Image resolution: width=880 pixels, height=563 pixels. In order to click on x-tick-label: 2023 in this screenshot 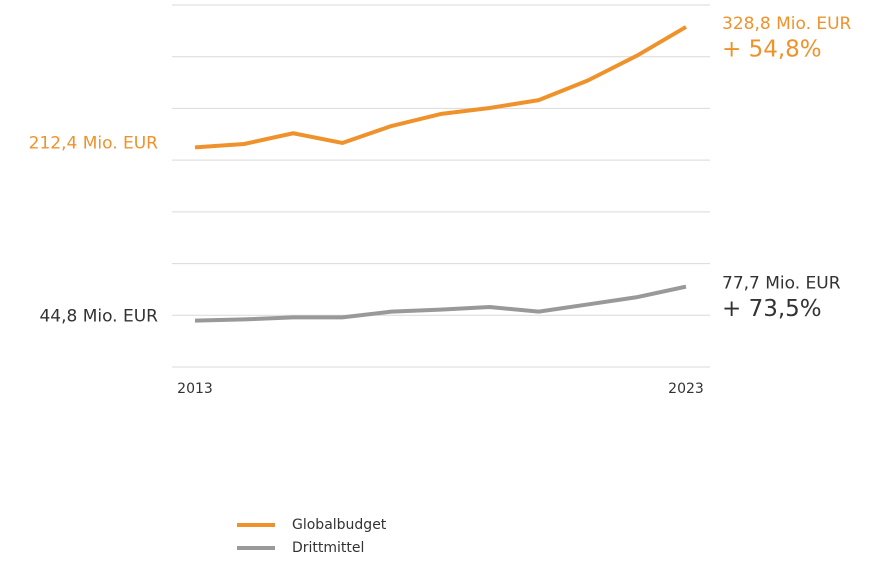, I will do `click(686, 389)`.